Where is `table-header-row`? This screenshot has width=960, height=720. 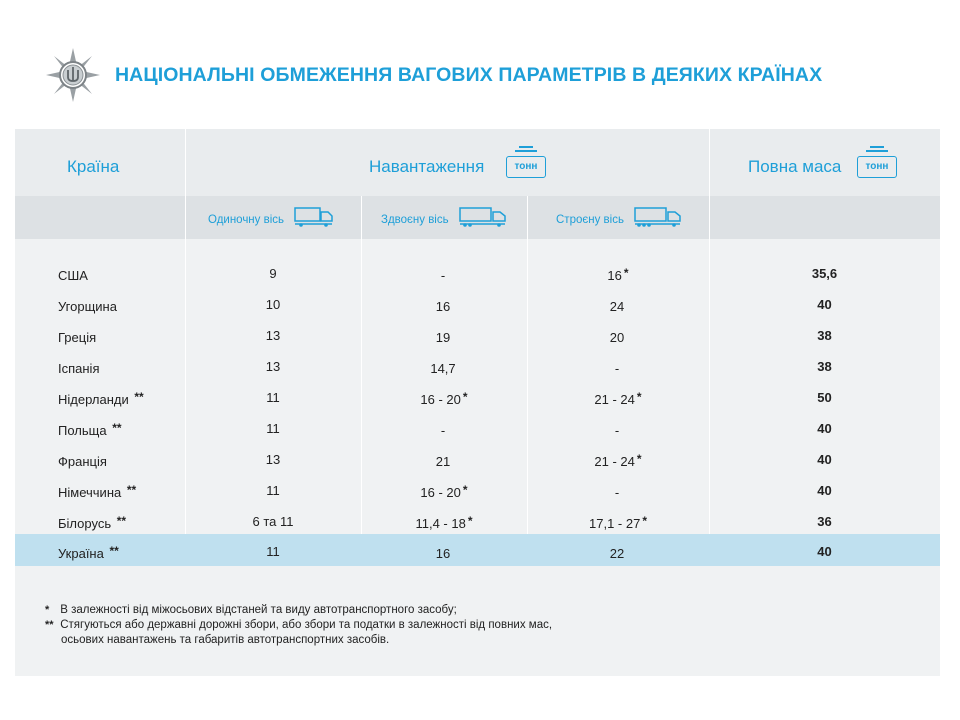 table-header-row is located at coordinates (477, 162).